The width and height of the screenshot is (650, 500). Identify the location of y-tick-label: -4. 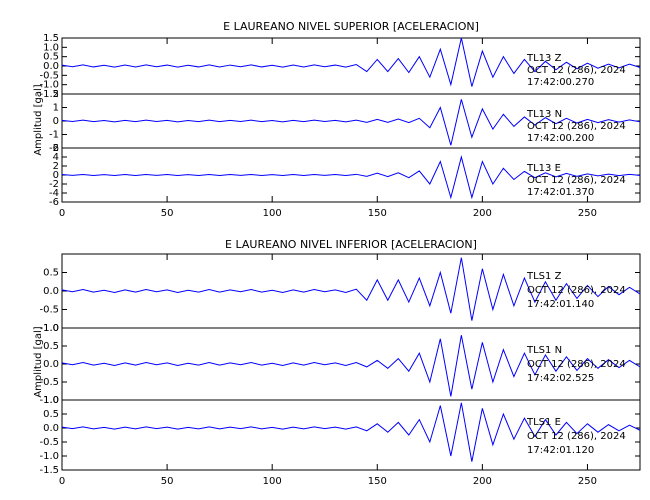
(54, 193).